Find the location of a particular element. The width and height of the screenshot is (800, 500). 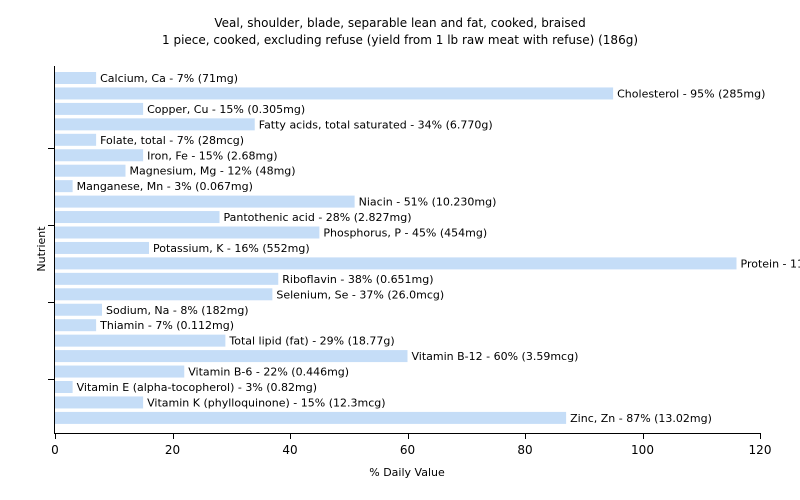

bar-protein is located at coordinates (396, 263).